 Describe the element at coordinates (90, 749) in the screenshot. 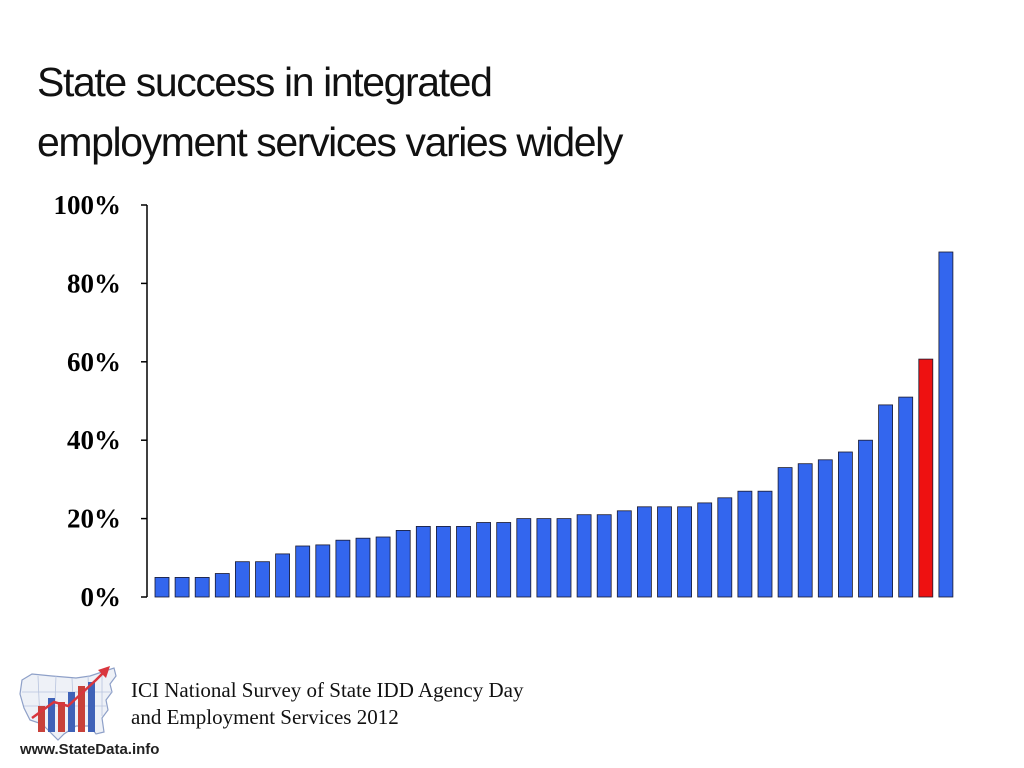

I see `site-url: www.StateData.info` at that location.